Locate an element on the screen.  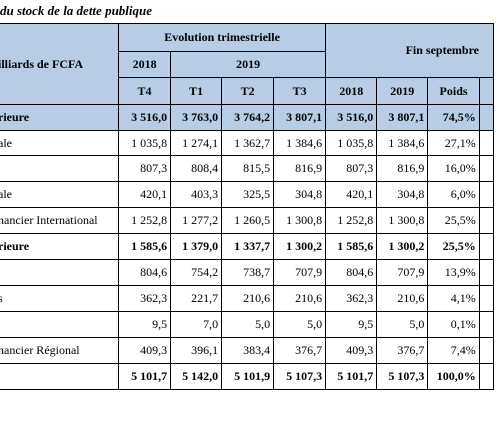
col-header: Poids is located at coordinates (453, 91).